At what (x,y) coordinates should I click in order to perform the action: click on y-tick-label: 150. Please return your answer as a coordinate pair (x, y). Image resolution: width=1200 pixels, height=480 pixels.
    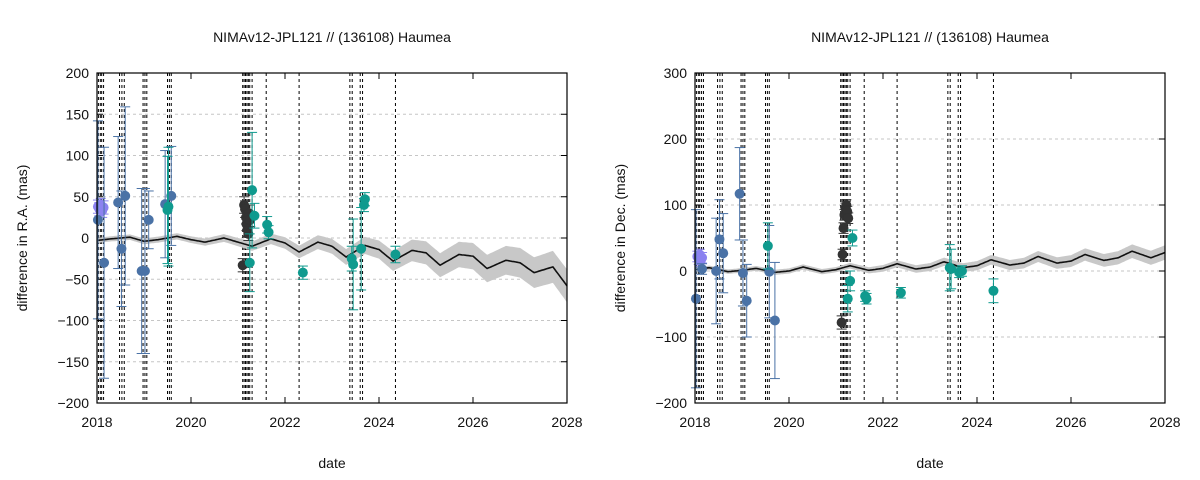
    Looking at the image, I should click on (78, 114).